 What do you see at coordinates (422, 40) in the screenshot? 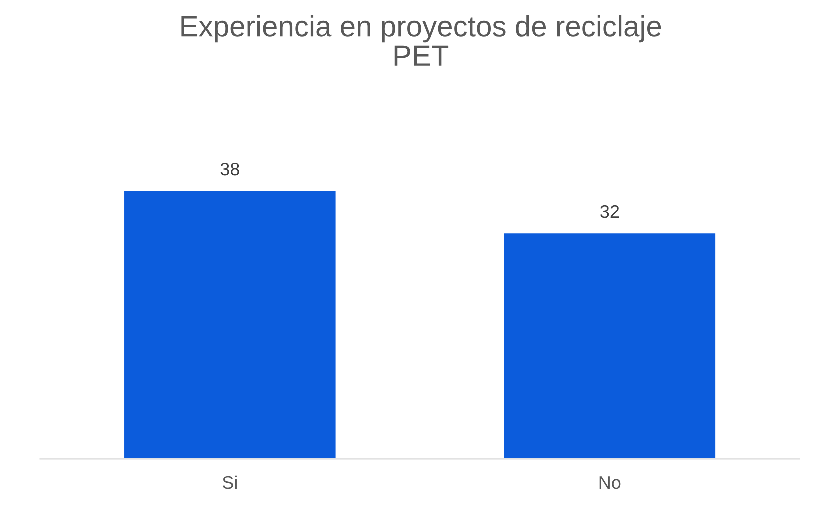
I see `chart-title: Experiencia en proyectos de reciclaje PET` at bounding box center [422, 40].